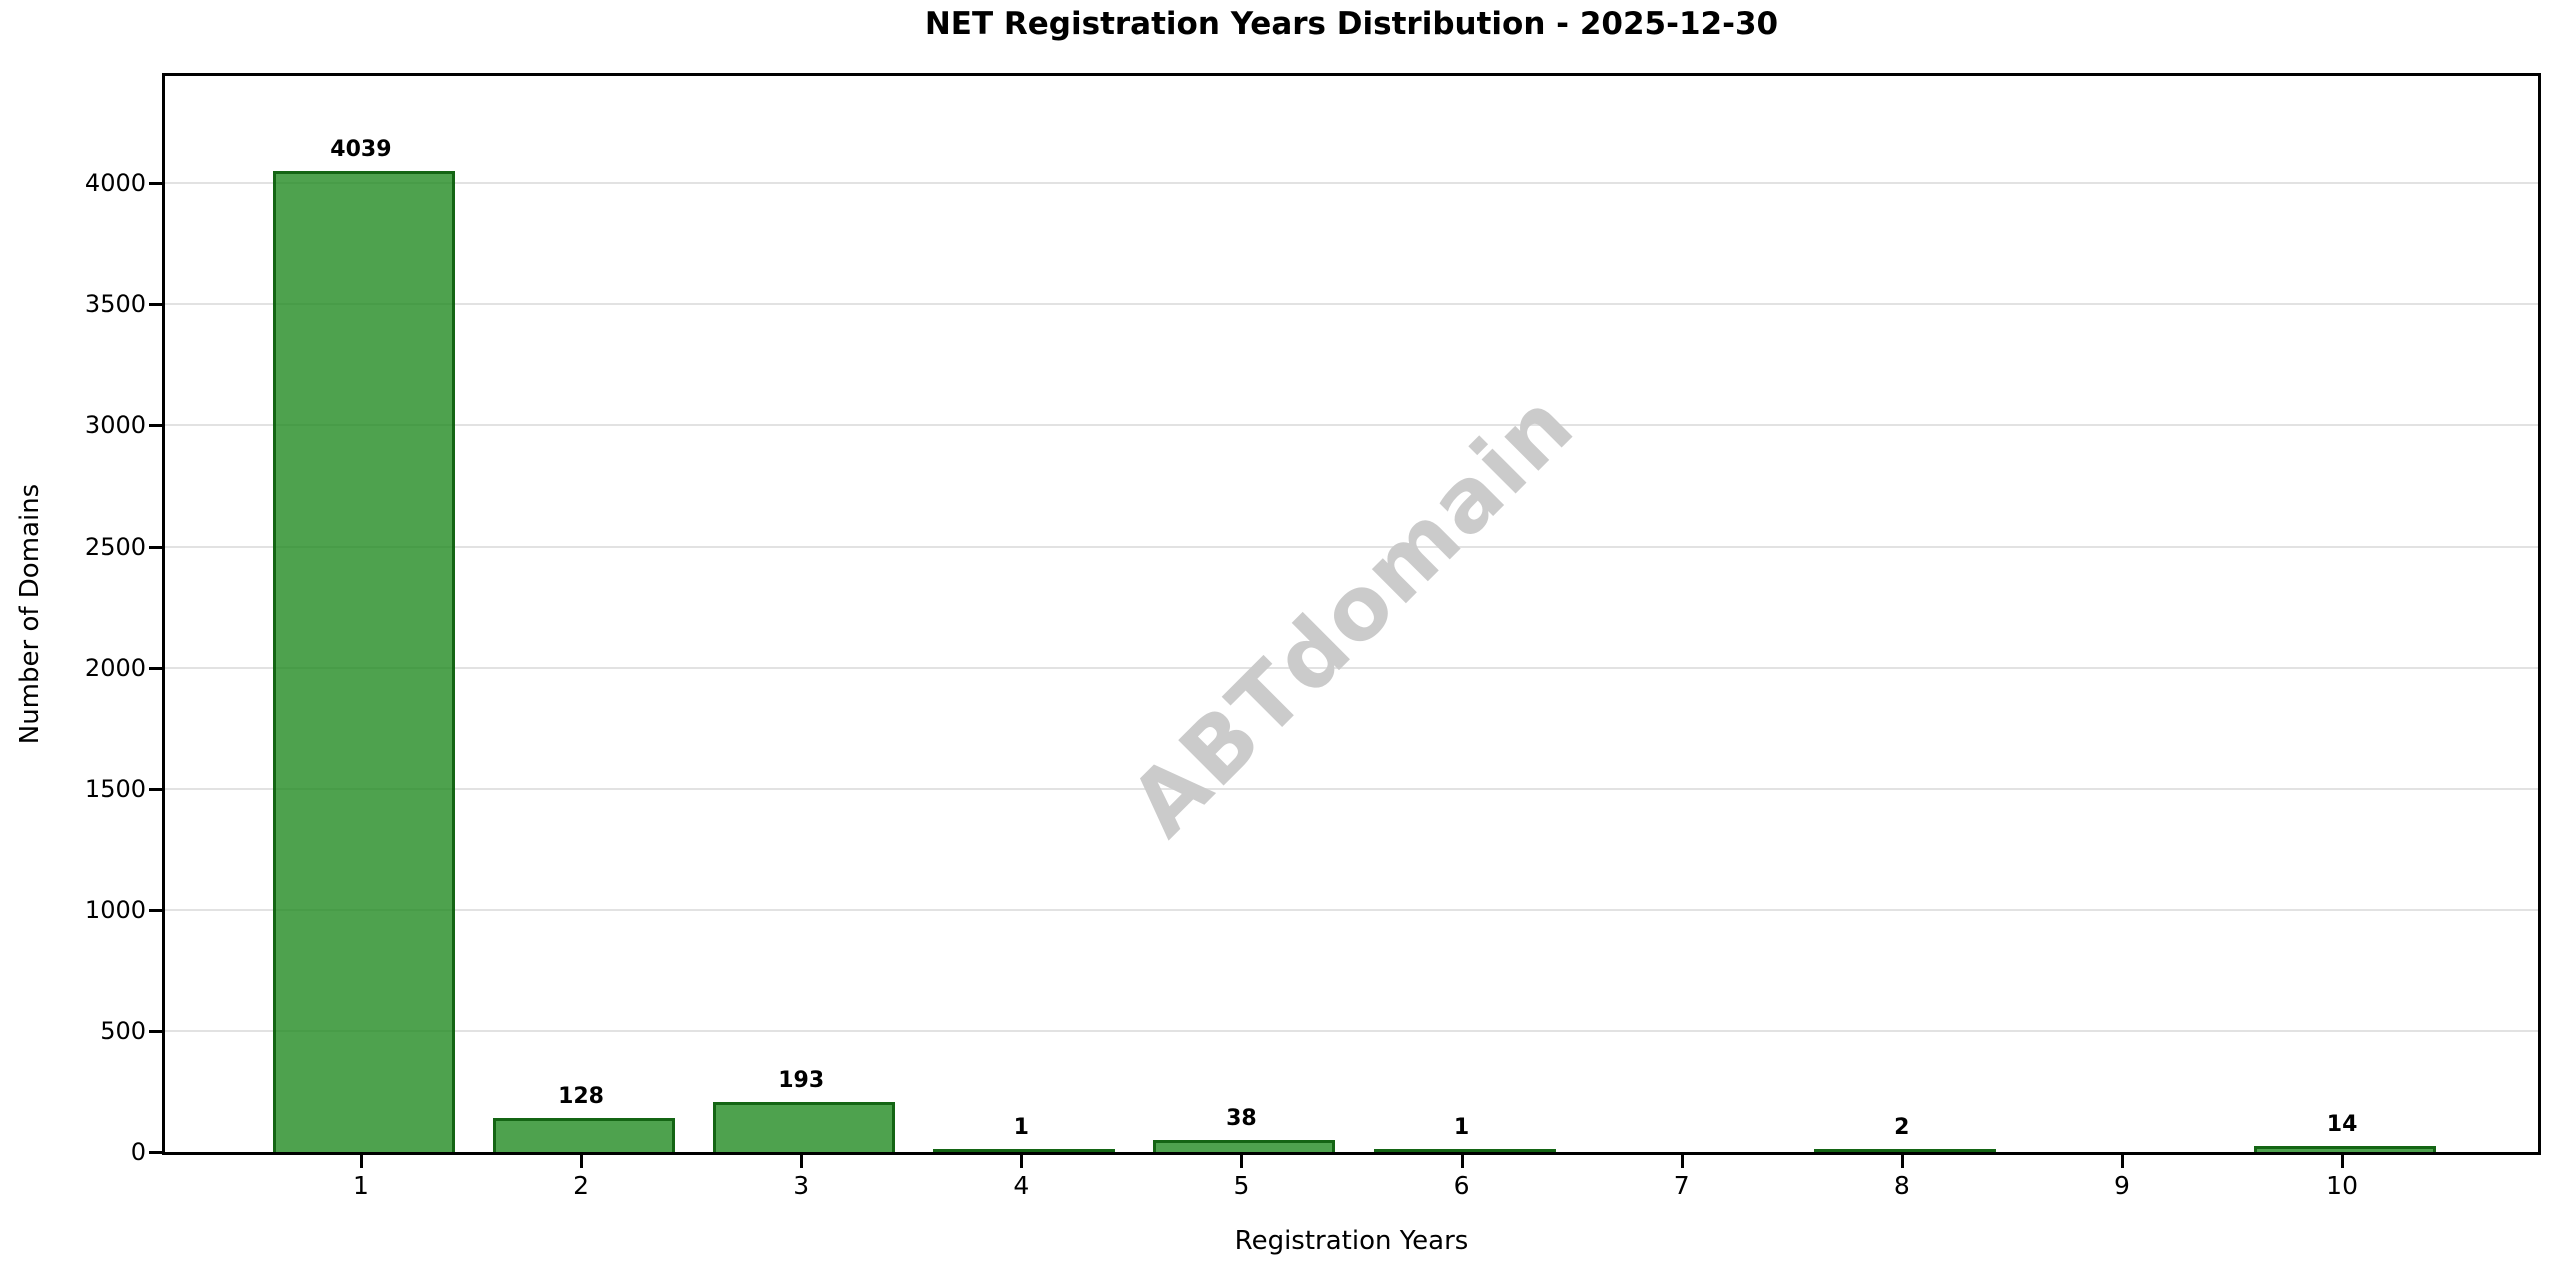 The width and height of the screenshot is (2560, 1271). What do you see at coordinates (115, 546) in the screenshot?
I see `y-tick-label: 2500` at bounding box center [115, 546].